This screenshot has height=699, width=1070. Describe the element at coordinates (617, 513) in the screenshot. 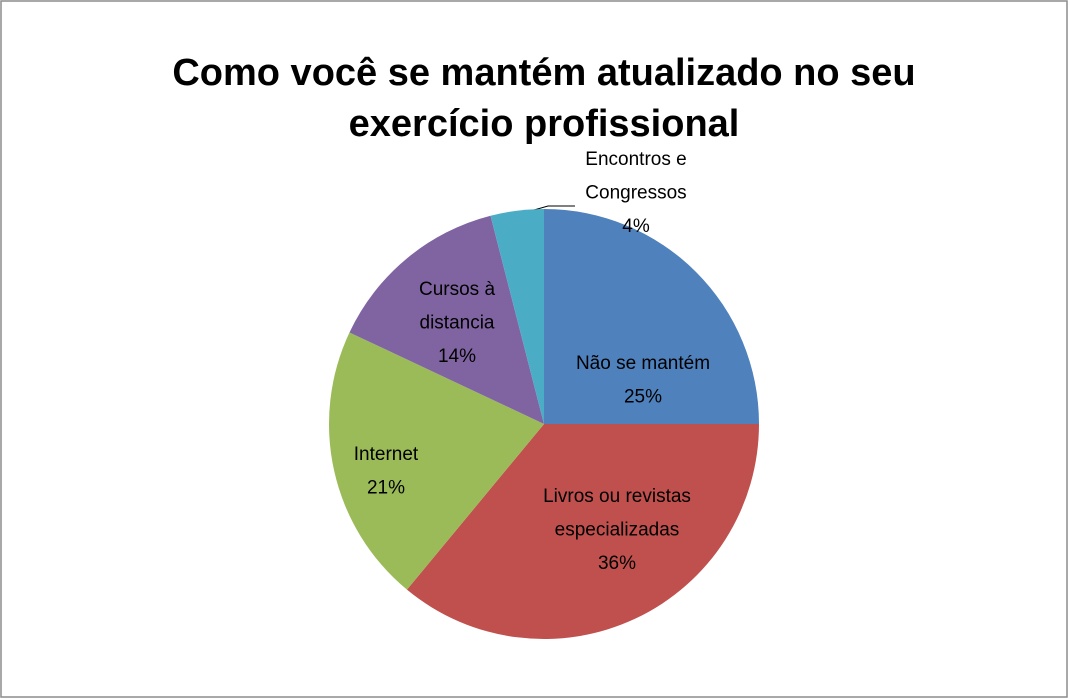

I see `category-label: Livros ou revistas especializadas` at that location.